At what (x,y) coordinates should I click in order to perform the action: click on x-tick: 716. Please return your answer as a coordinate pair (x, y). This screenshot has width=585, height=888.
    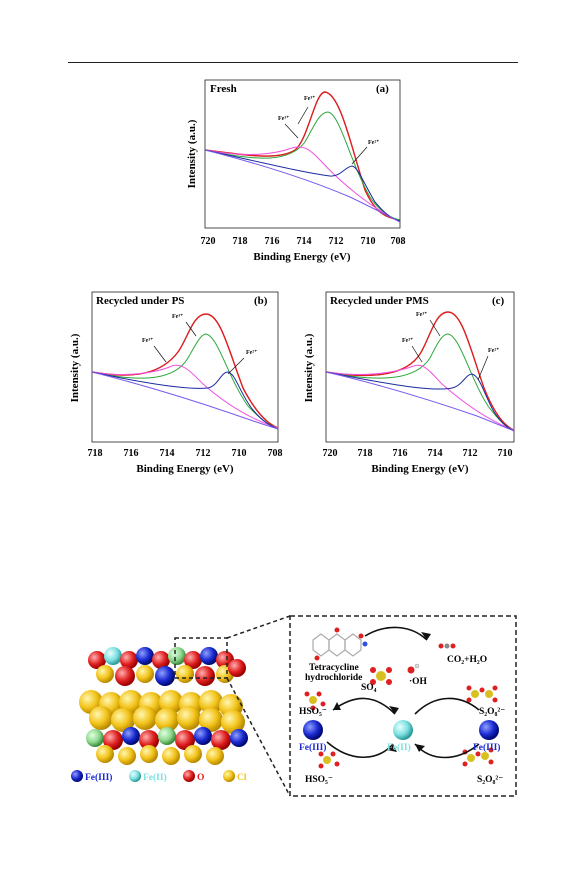
    Looking at the image, I should click on (272, 241).